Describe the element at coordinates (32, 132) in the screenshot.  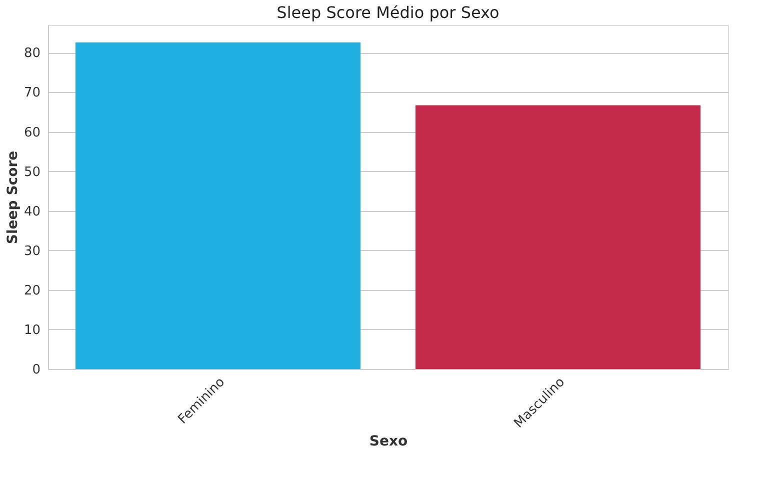
I see `y-tick-label: 60` at that location.